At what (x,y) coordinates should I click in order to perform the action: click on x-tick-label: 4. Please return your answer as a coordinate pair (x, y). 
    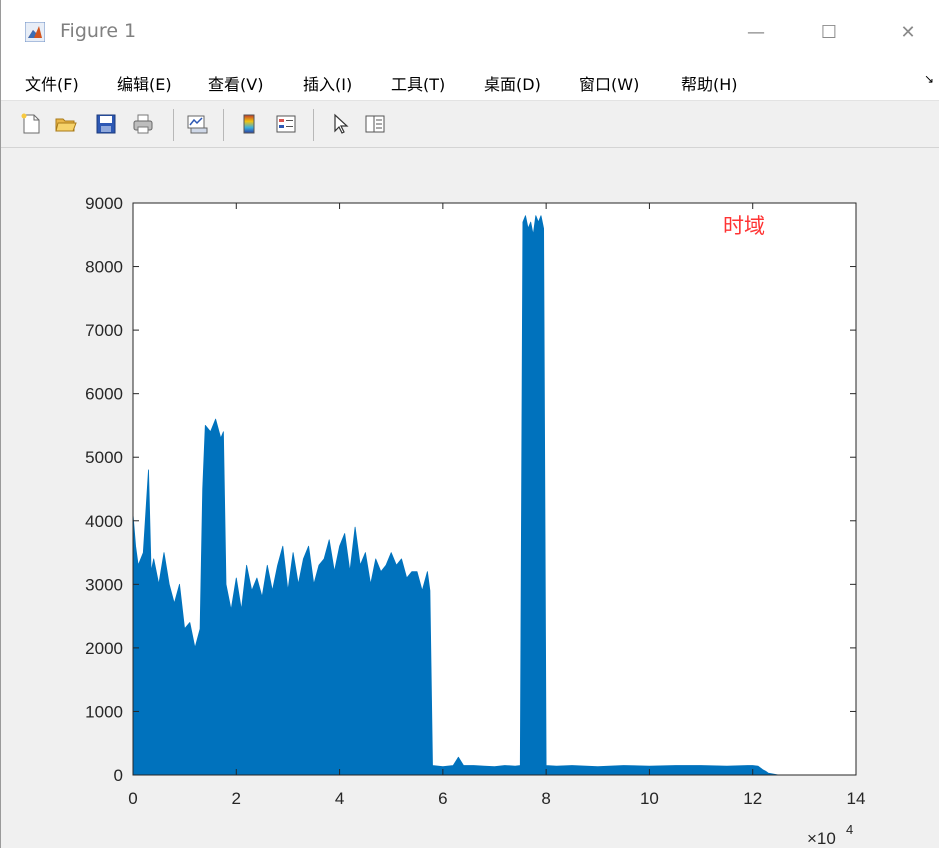
    Looking at the image, I should click on (339, 798).